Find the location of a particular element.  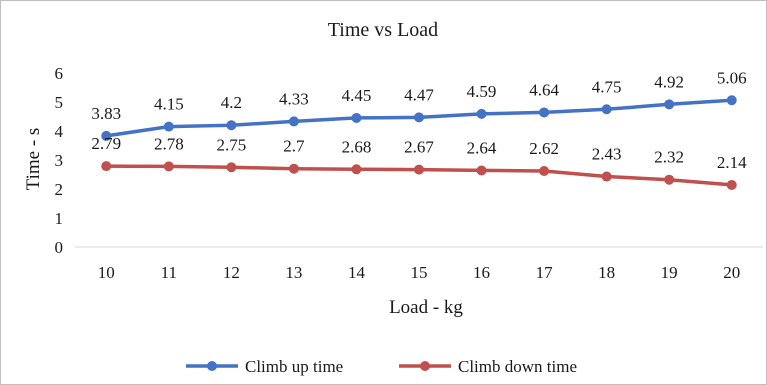

x-axis-ticks: 10 11 12 13 14 15 16 17 18 19 20 is located at coordinates (419, 272).